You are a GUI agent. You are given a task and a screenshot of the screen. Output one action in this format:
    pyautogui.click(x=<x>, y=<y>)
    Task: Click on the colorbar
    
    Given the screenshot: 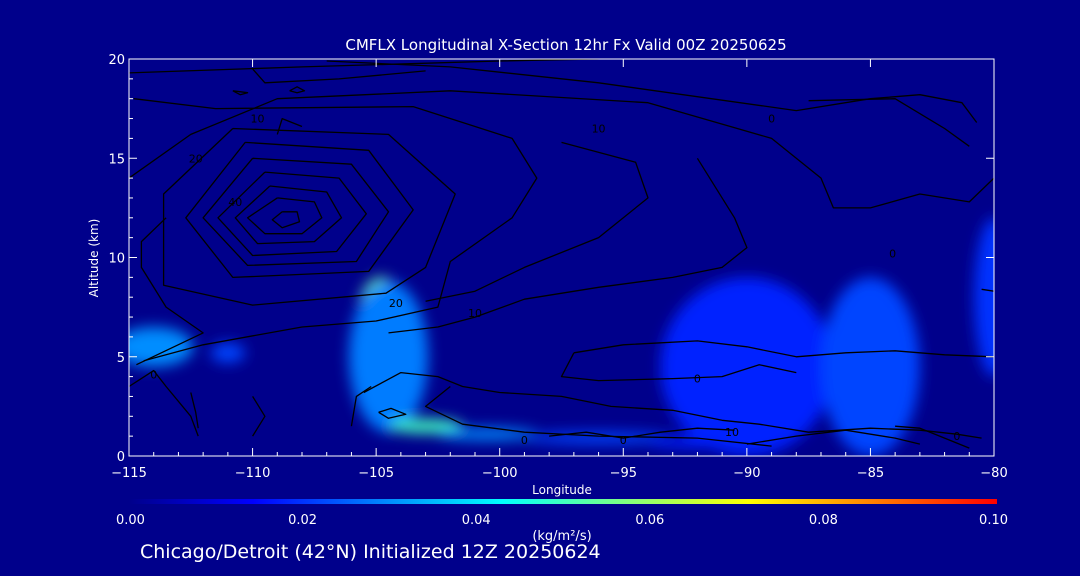 What is the action you would take?
    pyautogui.click(x=563, y=501)
    